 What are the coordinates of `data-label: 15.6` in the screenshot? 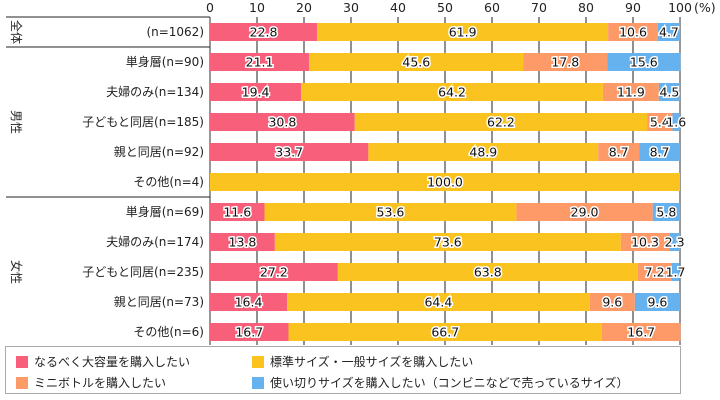 It's located at (644, 62).